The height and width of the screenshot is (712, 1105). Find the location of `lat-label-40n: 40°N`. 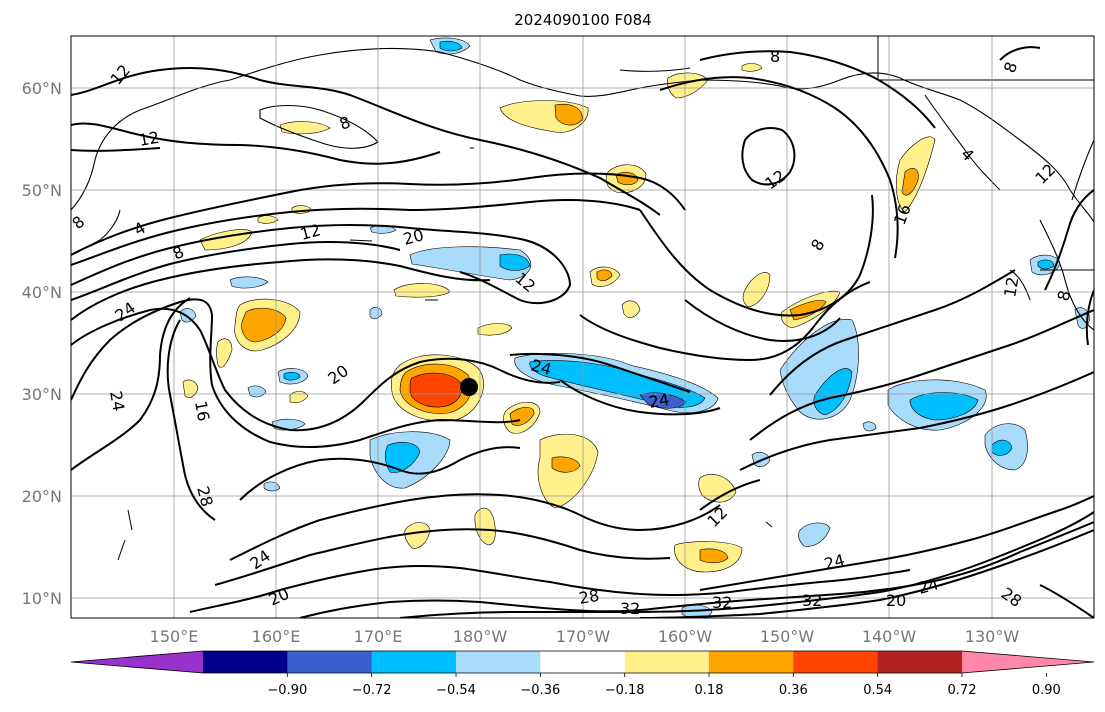

lat-label-40n: 40°N is located at coordinates (42, 292).